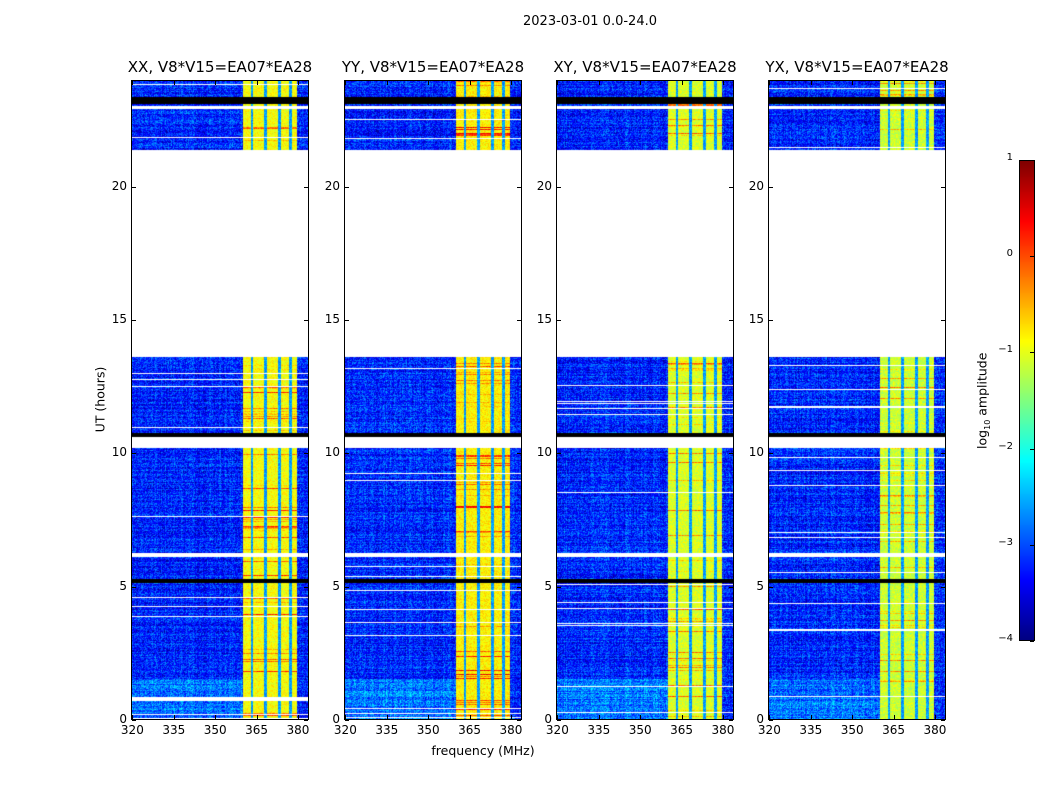  I want to click on colorbar, so click(1027, 400).